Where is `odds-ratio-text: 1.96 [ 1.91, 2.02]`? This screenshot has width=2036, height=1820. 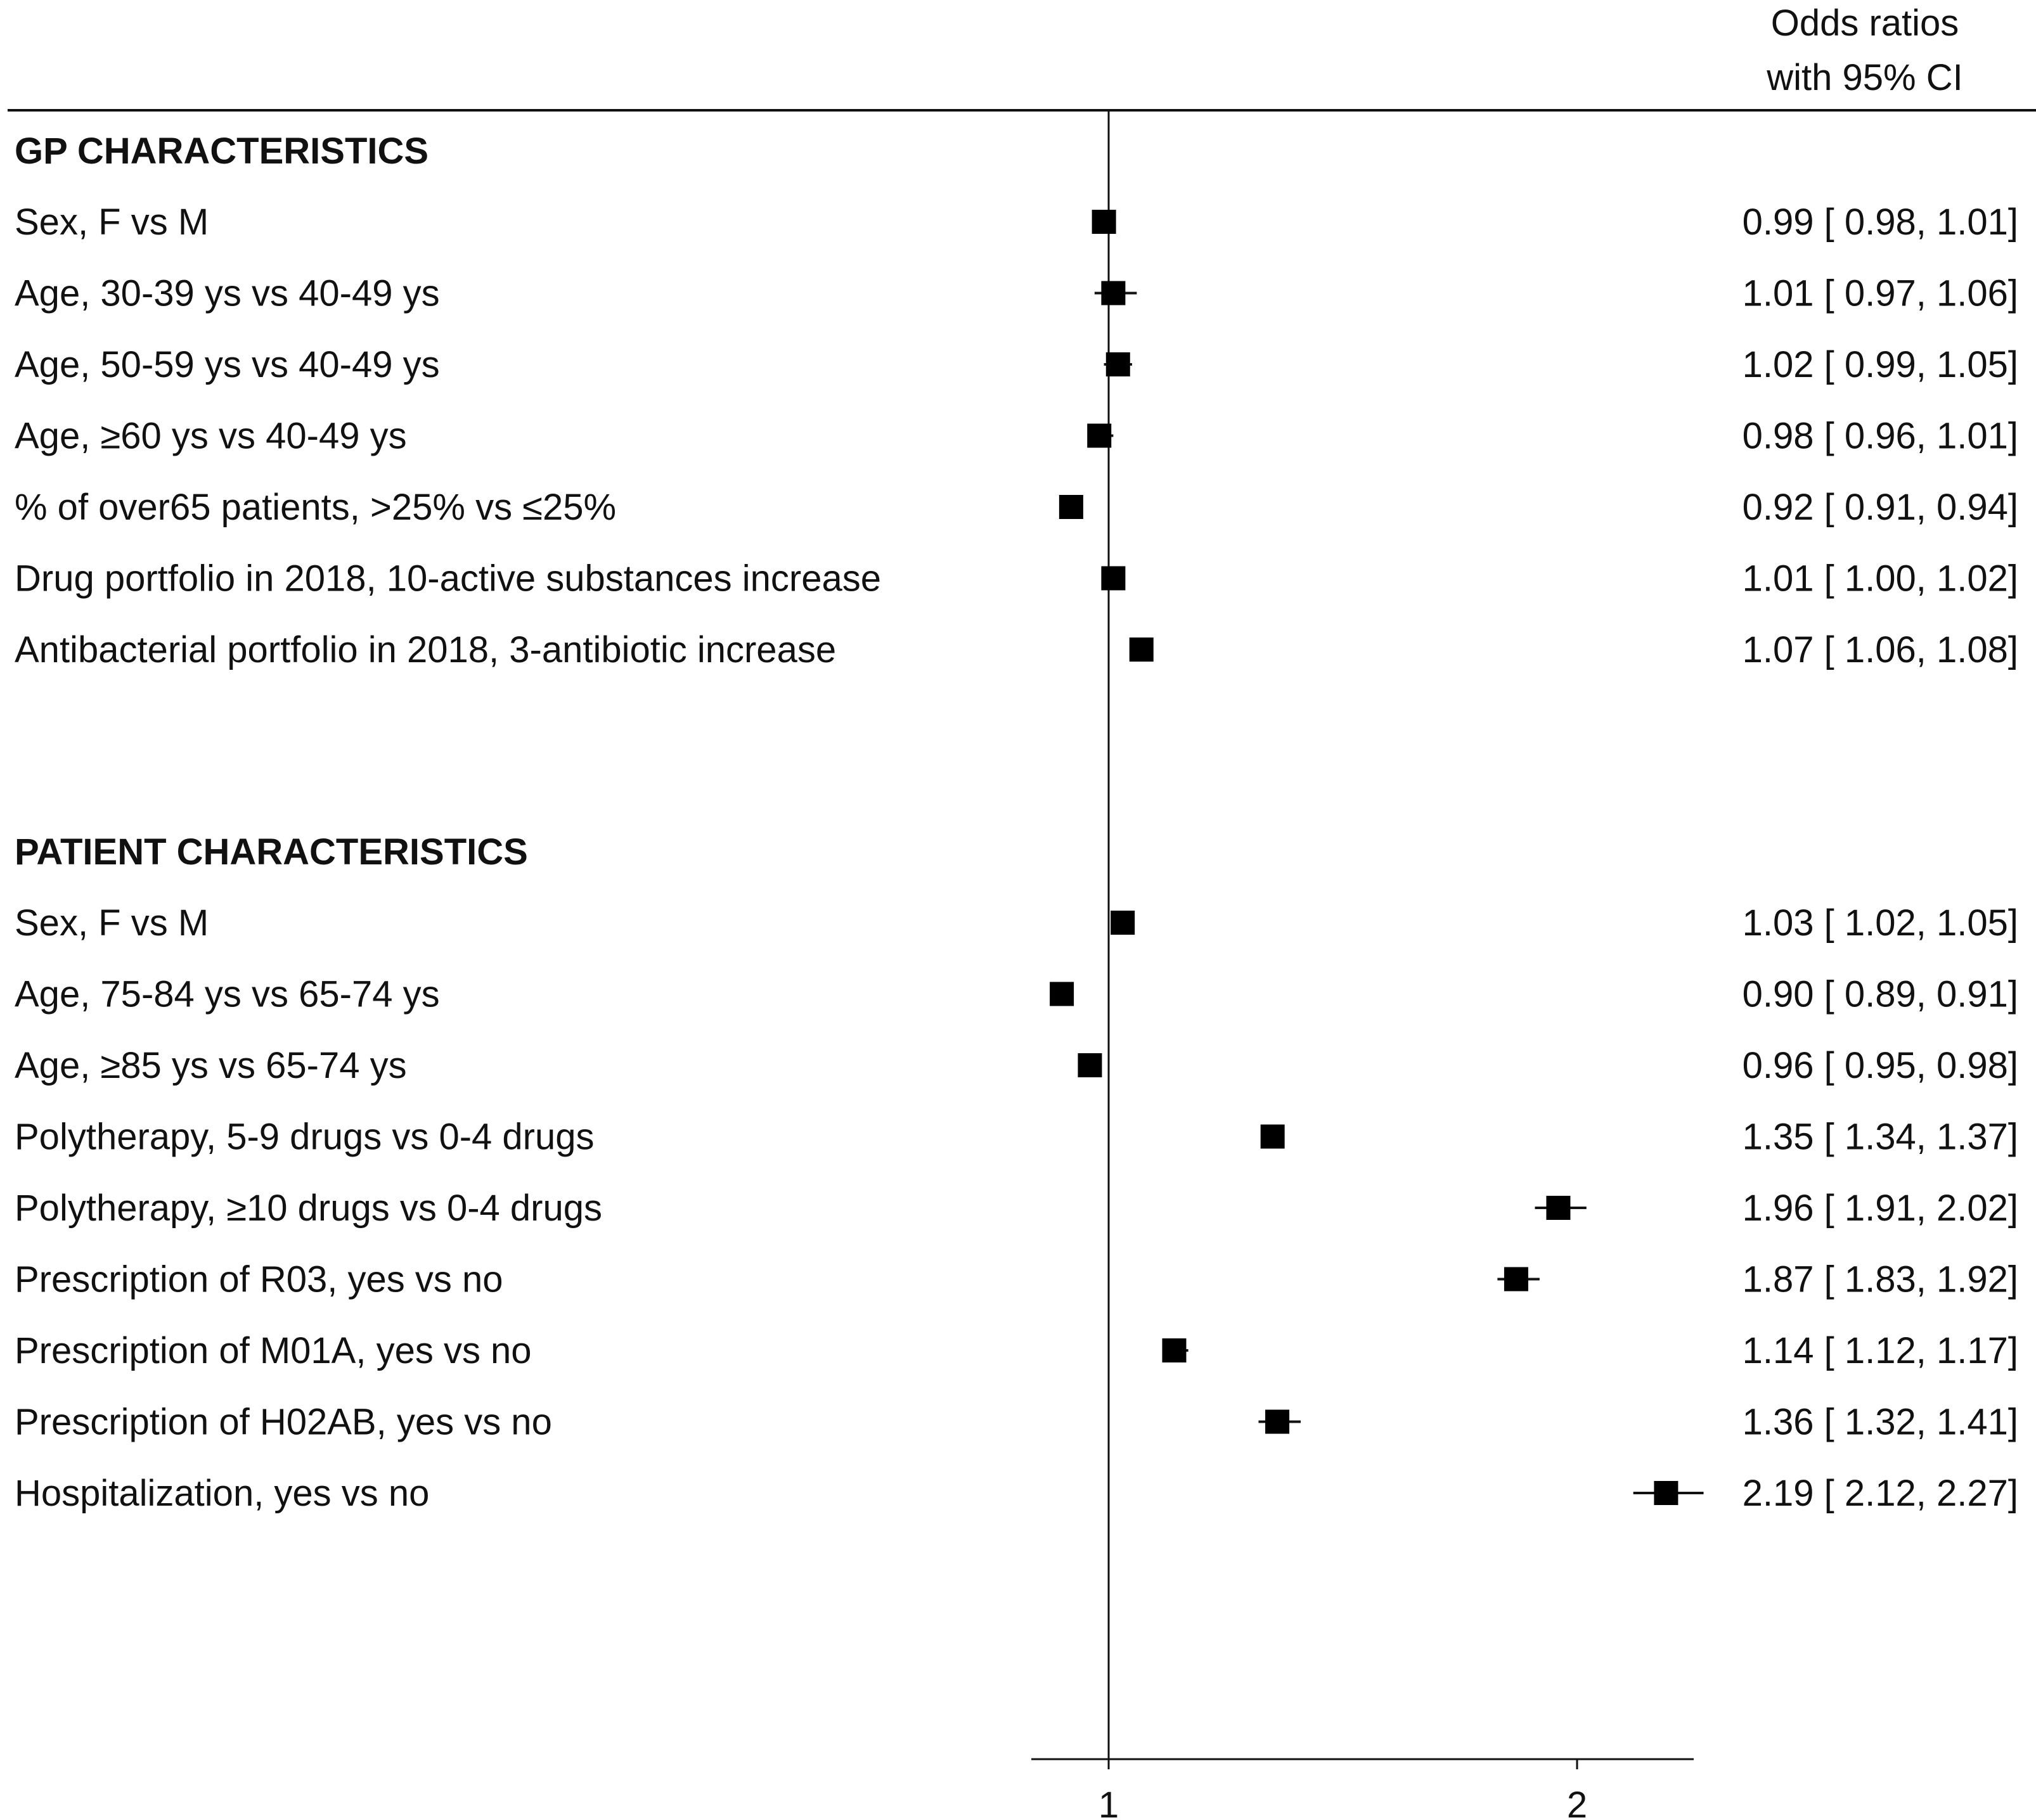 odds-ratio-text: 1.96 [ 1.91, 2.02] is located at coordinates (1880, 1208).